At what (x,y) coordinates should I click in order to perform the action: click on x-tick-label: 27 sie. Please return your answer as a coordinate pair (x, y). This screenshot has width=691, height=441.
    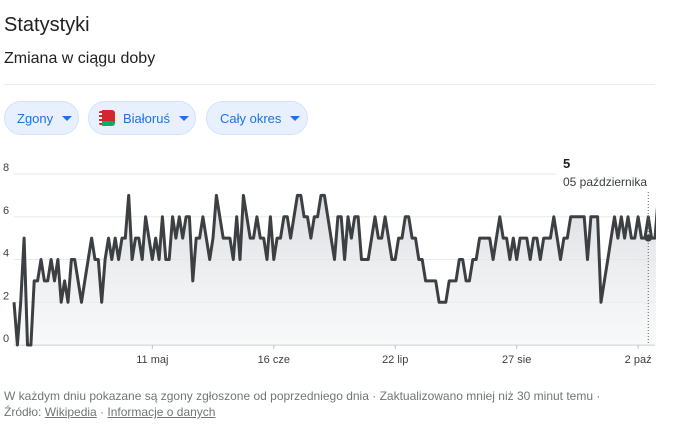
    Looking at the image, I should click on (516, 360).